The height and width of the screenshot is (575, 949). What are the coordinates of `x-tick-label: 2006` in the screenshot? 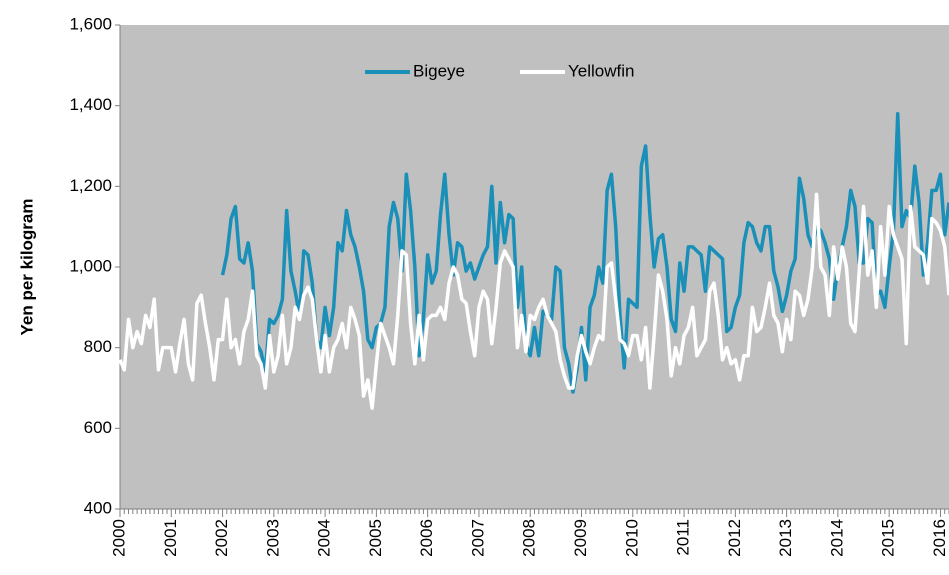 It's located at (426, 538).